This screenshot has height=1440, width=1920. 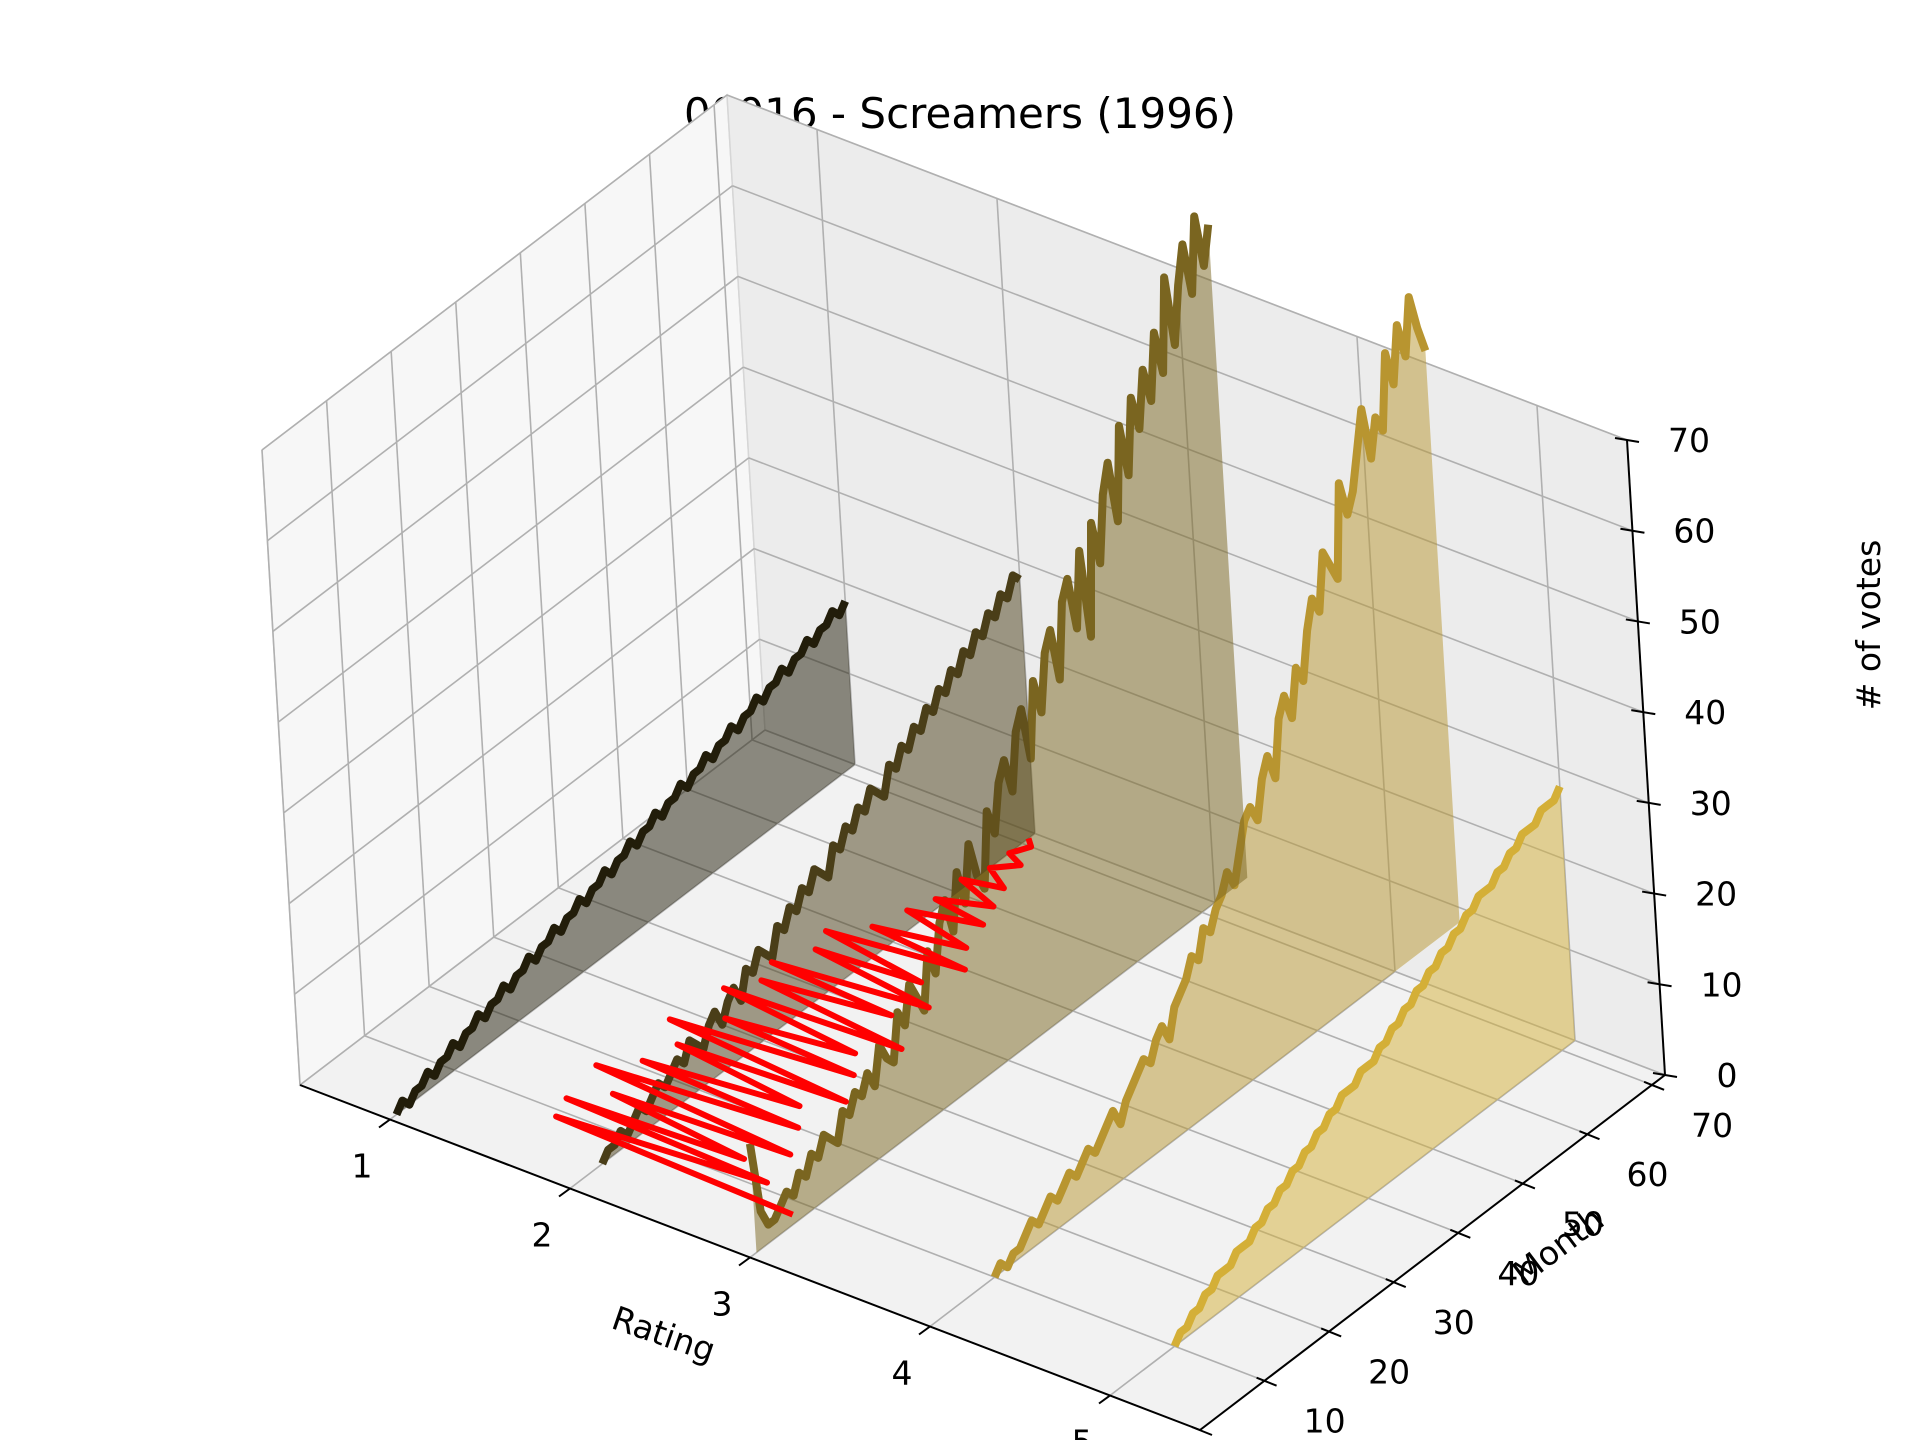 What do you see at coordinates (1583, 1223) in the screenshot?
I see `y-tick-label: 50` at bounding box center [1583, 1223].